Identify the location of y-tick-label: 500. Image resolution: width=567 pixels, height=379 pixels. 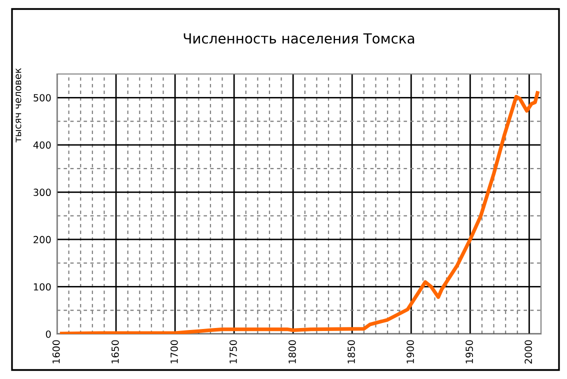
(42, 98).